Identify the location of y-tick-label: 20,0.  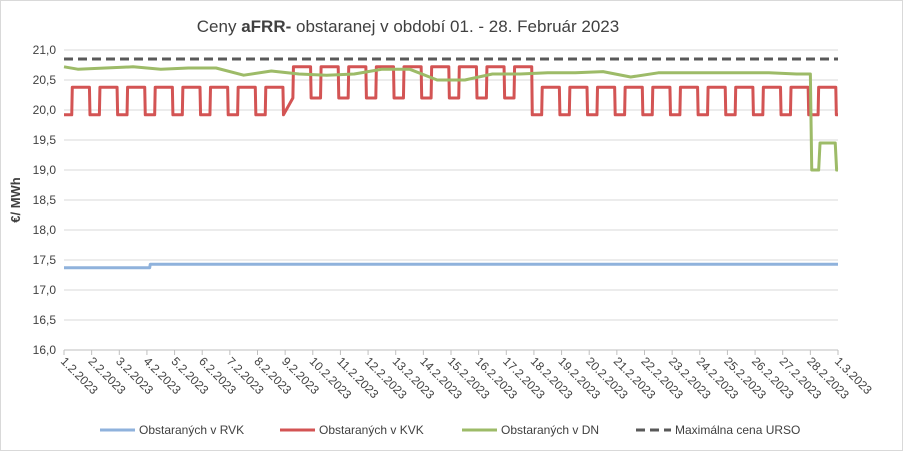
(45, 110).